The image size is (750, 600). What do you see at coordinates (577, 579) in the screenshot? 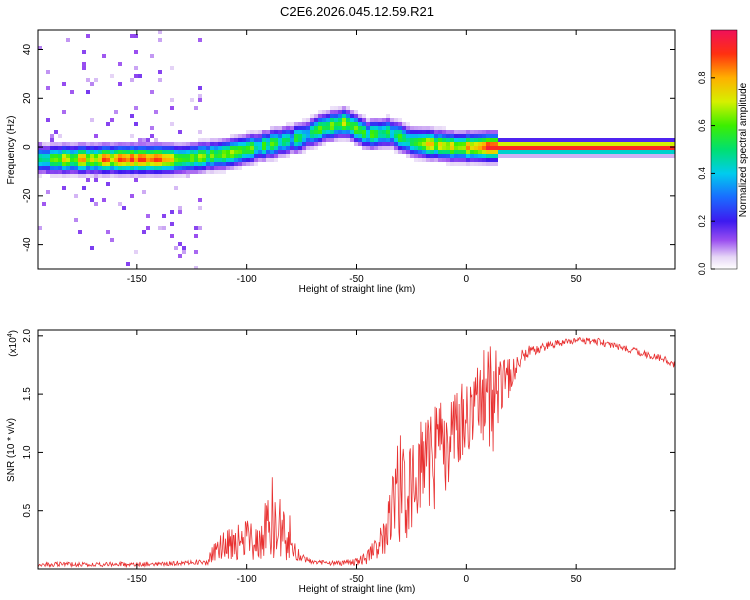
I see `x-tick-label: 50` at bounding box center [577, 579].